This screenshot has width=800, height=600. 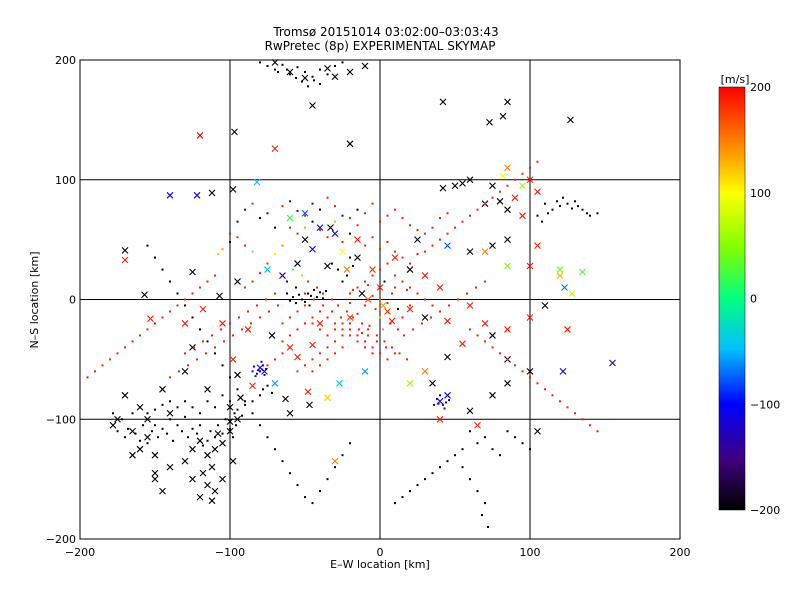 What do you see at coordinates (65, 60) in the screenshot?
I see `y-tick-label: 200` at bounding box center [65, 60].